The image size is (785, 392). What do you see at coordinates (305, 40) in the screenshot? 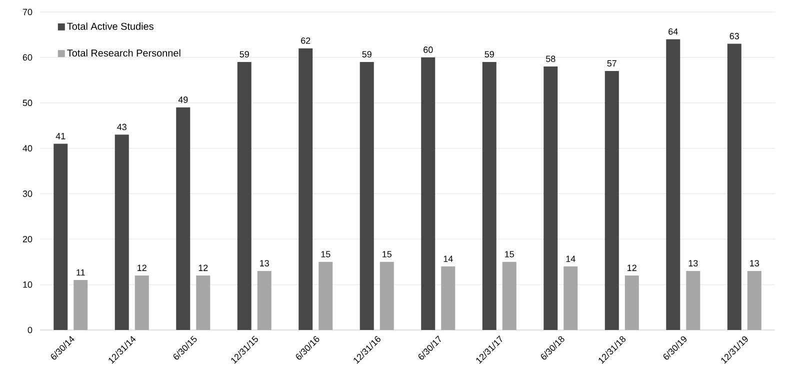
I see `data-label: 62` at bounding box center [305, 40].